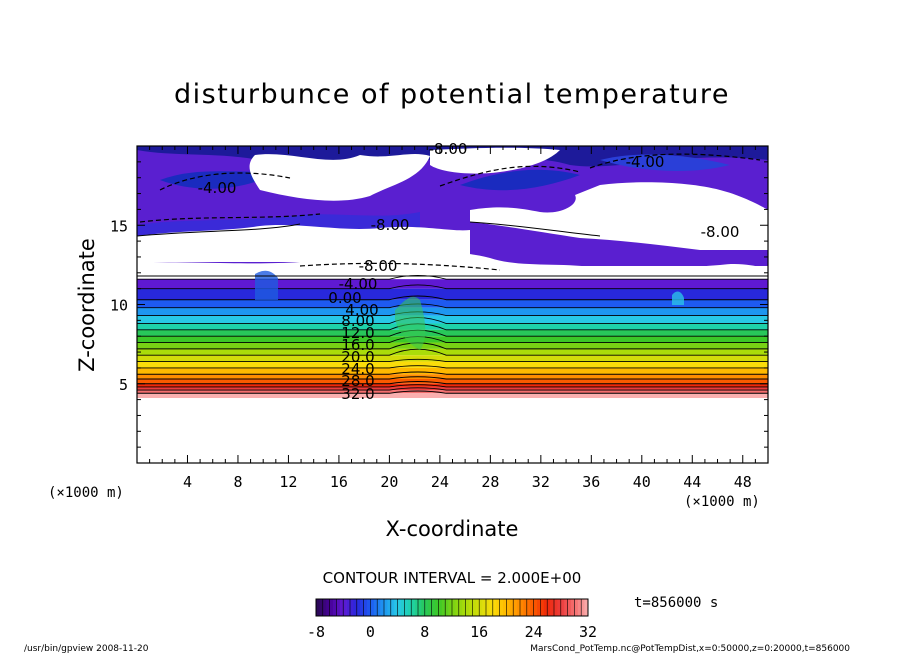 This screenshot has height=654, width=904. I want to click on x-tick-label: 40, so click(642, 482).